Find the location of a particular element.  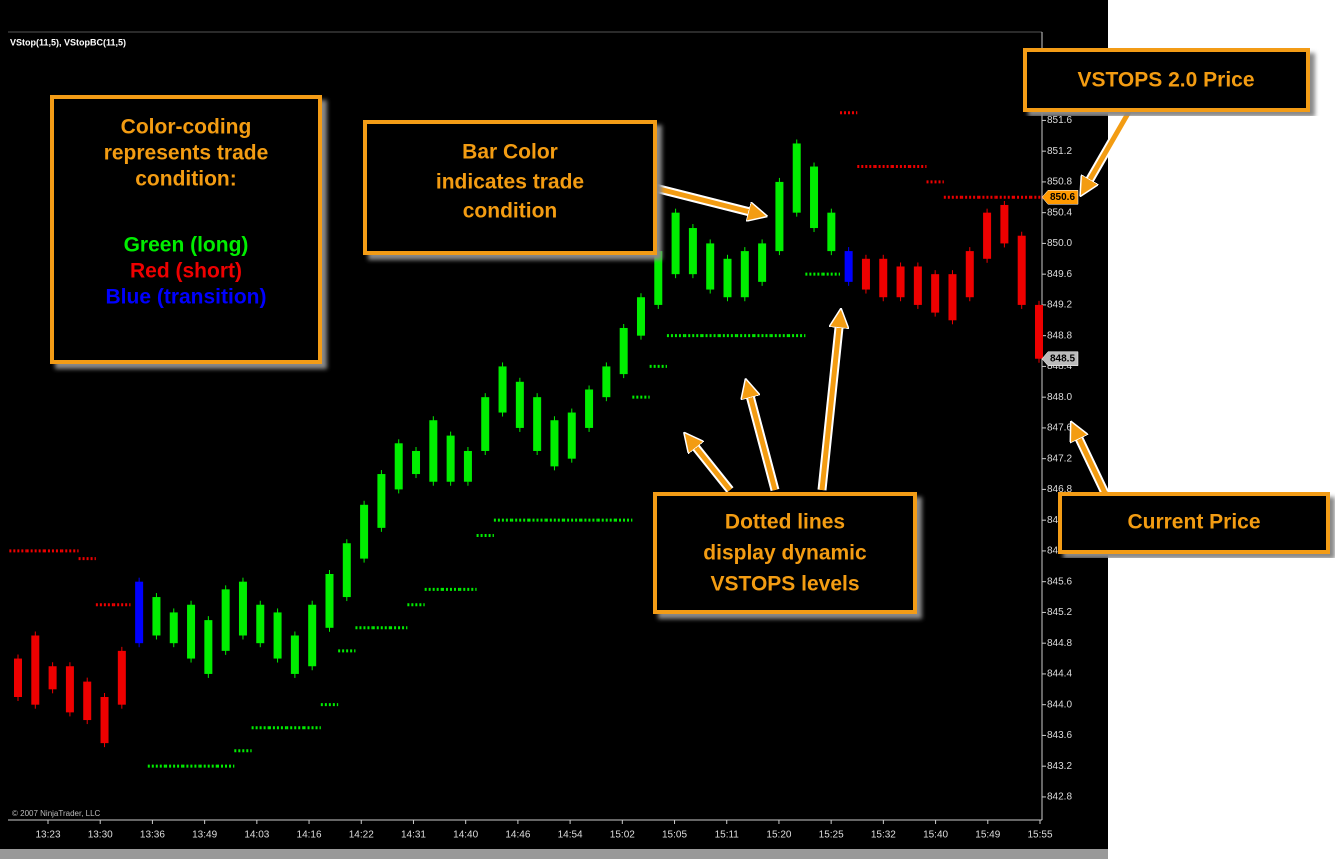

y-tick-label: 848.8 is located at coordinates (1059, 335).